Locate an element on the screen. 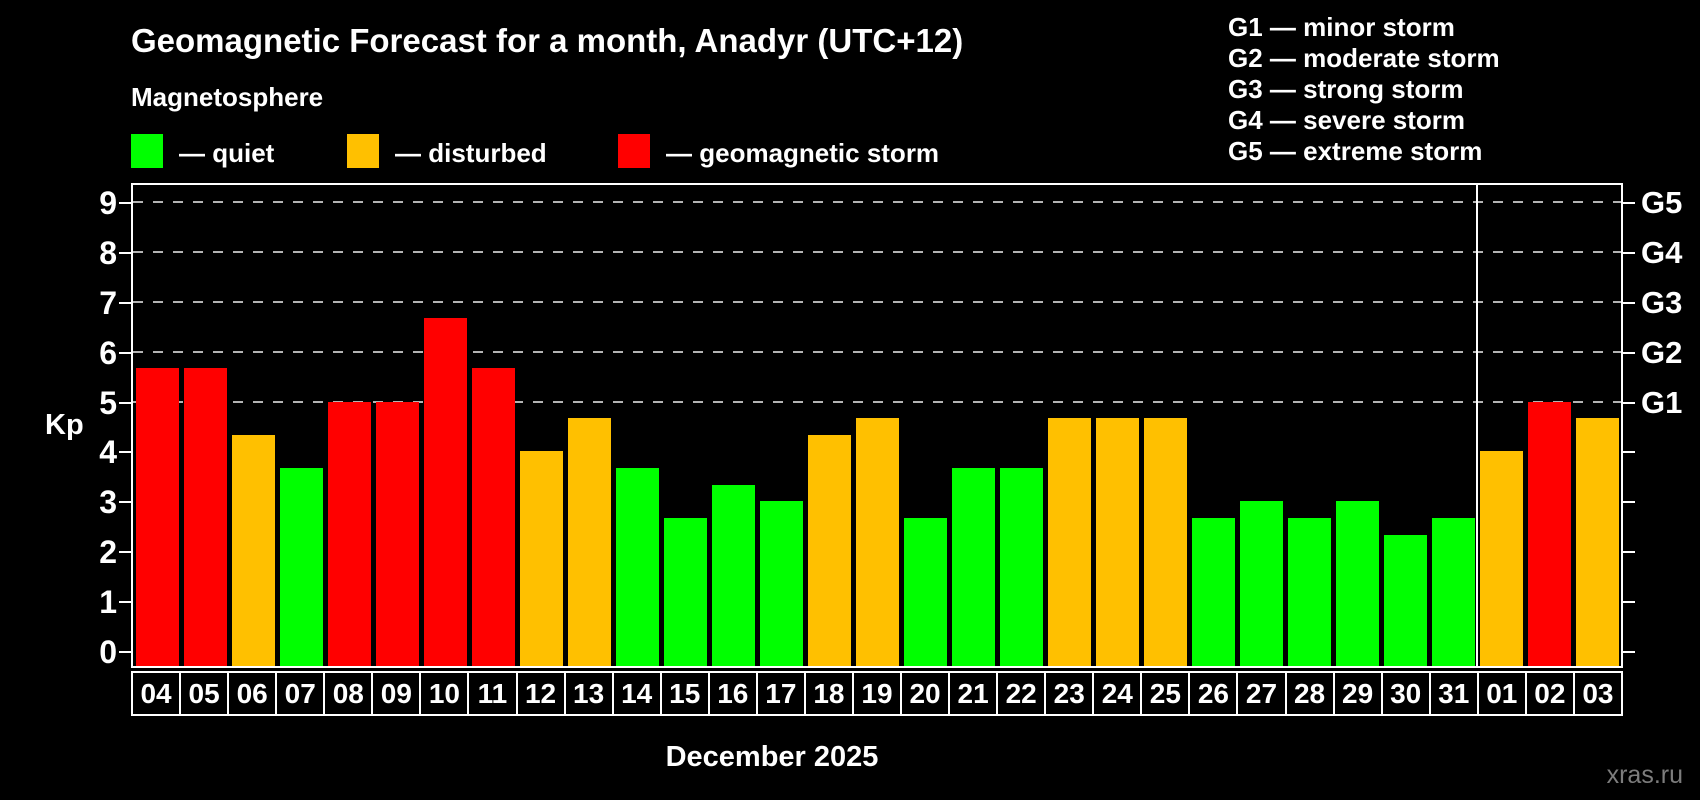 The height and width of the screenshot is (800, 1700). y-axis-label-6: 6 is located at coordinates (108, 352).